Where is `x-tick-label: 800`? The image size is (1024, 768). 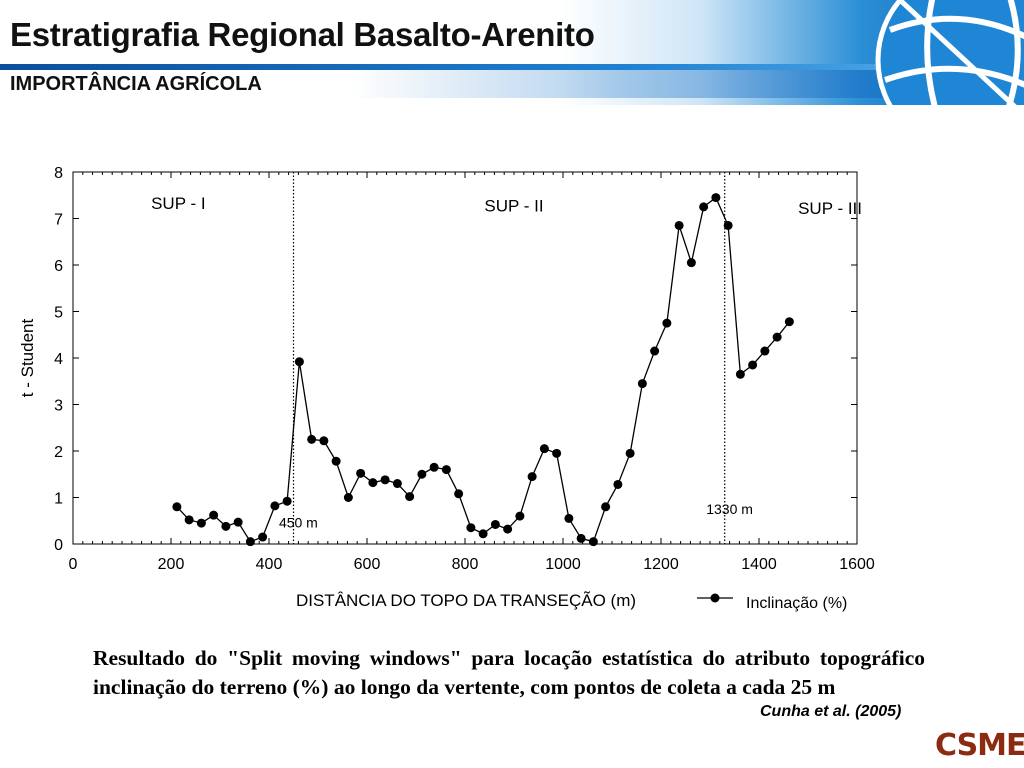
x-tick-label: 800 is located at coordinates (465, 564).